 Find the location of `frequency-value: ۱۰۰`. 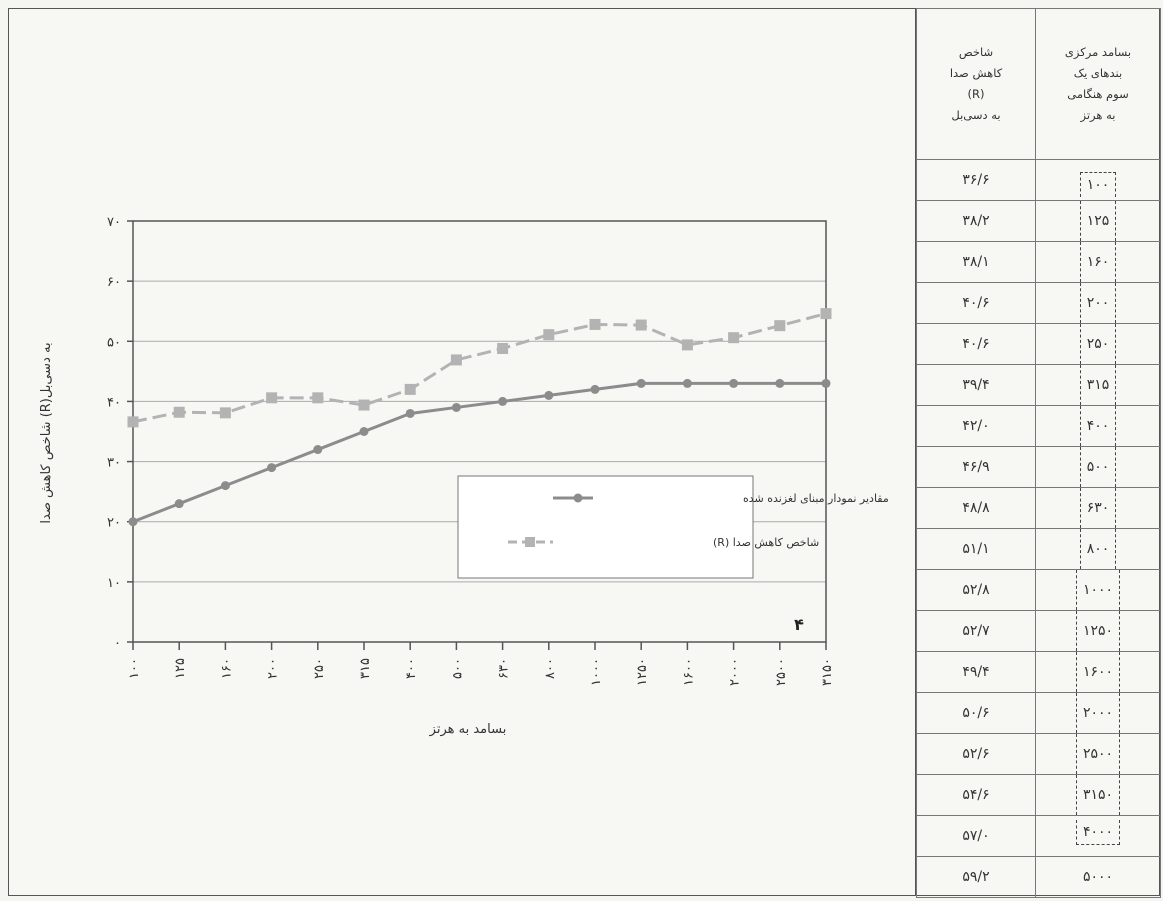

frequency-value: ۱۰۰ is located at coordinates (1098, 184).